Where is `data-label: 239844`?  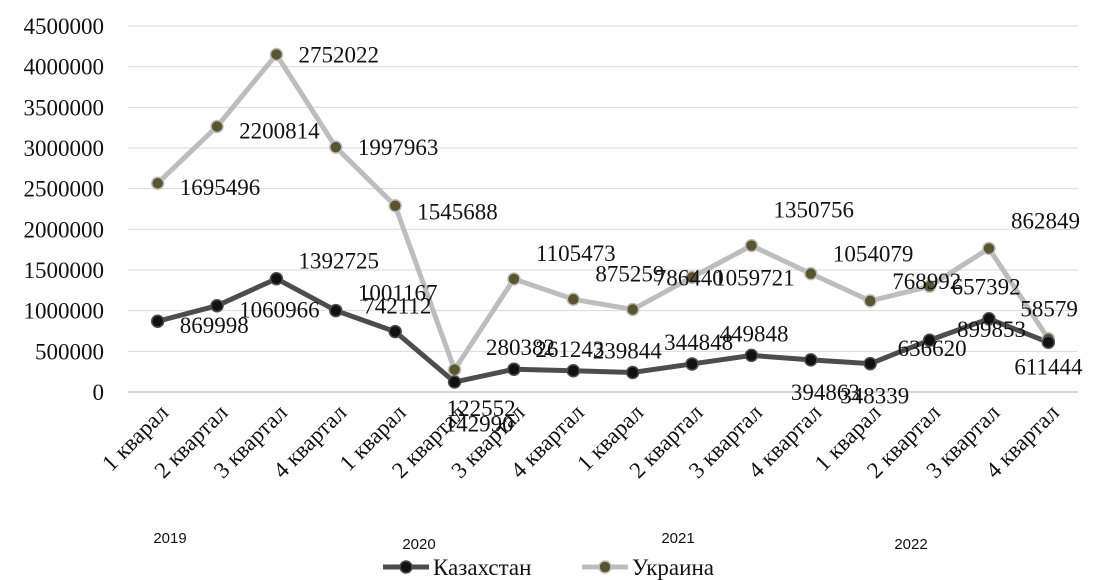
data-label: 239844 is located at coordinates (628, 350).